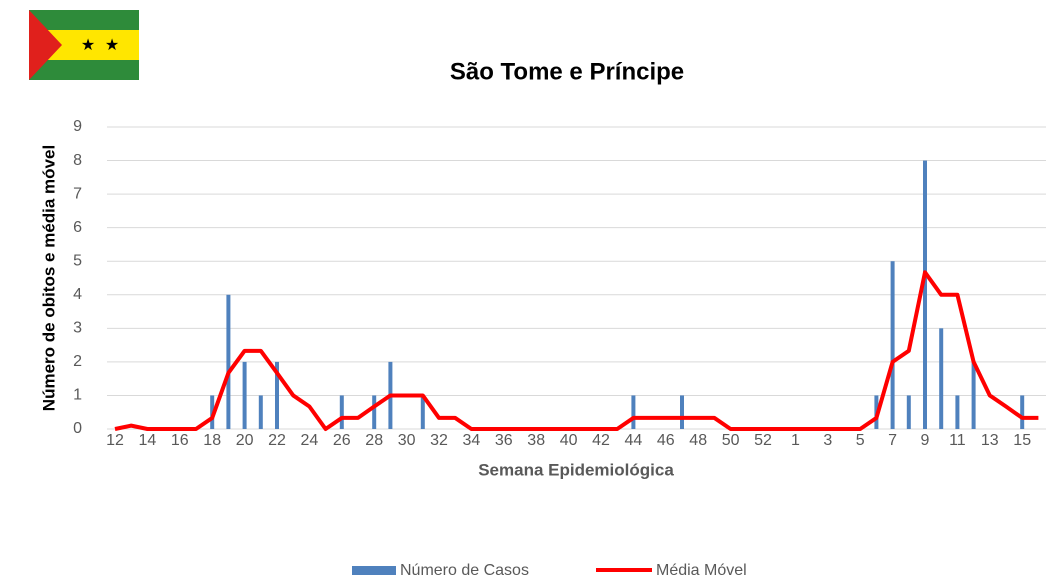  I want to click on x-tick-label: 40, so click(569, 440).